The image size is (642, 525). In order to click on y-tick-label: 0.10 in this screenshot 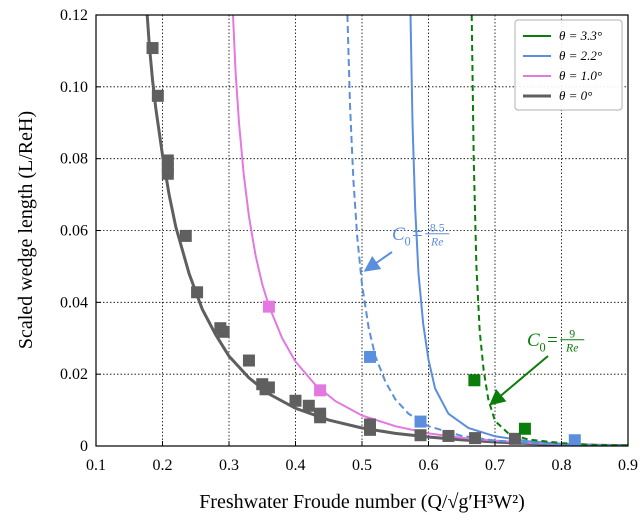, I will do `click(74, 87)`.